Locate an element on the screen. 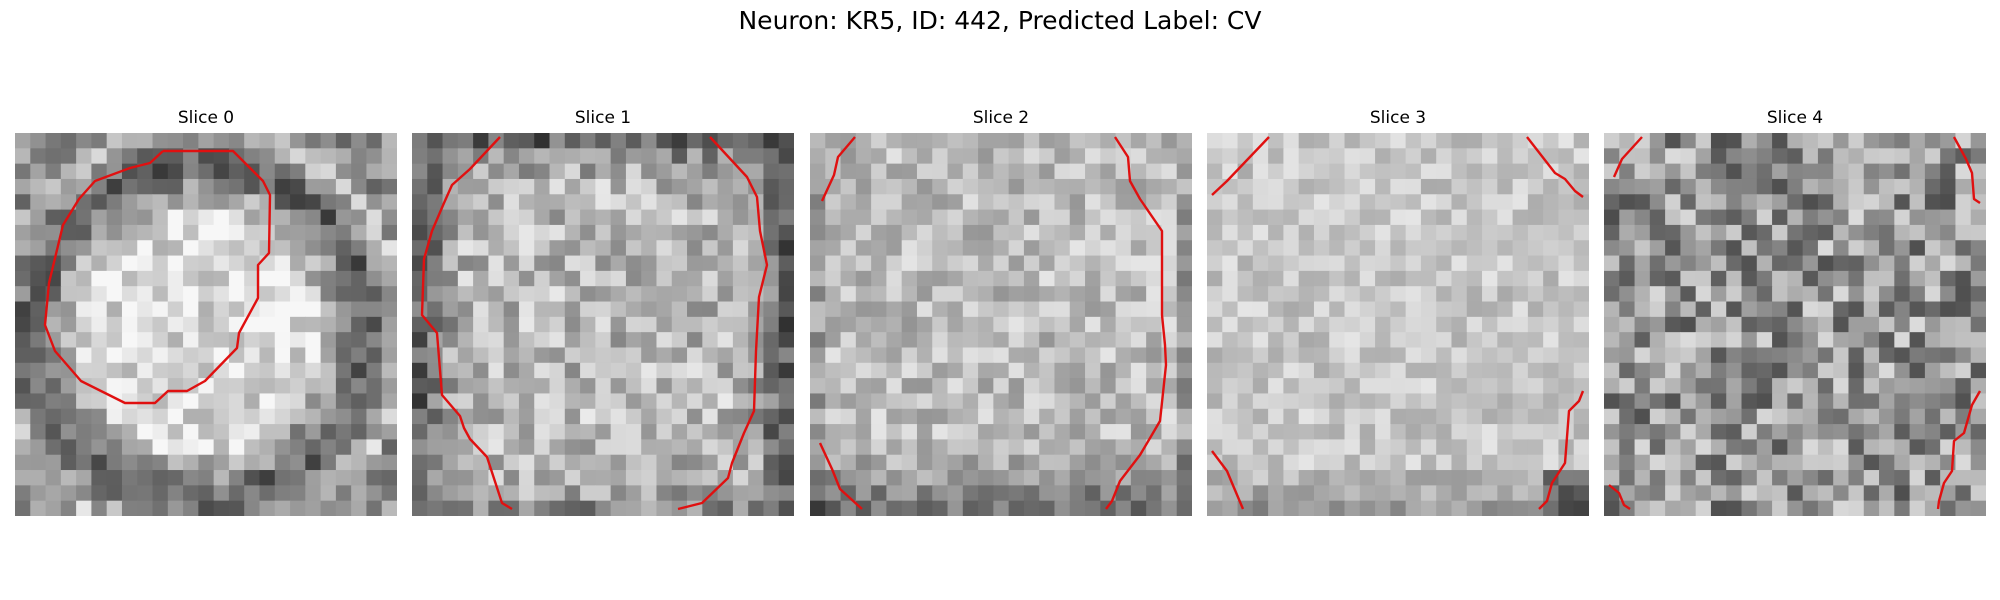  slice-2-svg is located at coordinates (1001, 324).